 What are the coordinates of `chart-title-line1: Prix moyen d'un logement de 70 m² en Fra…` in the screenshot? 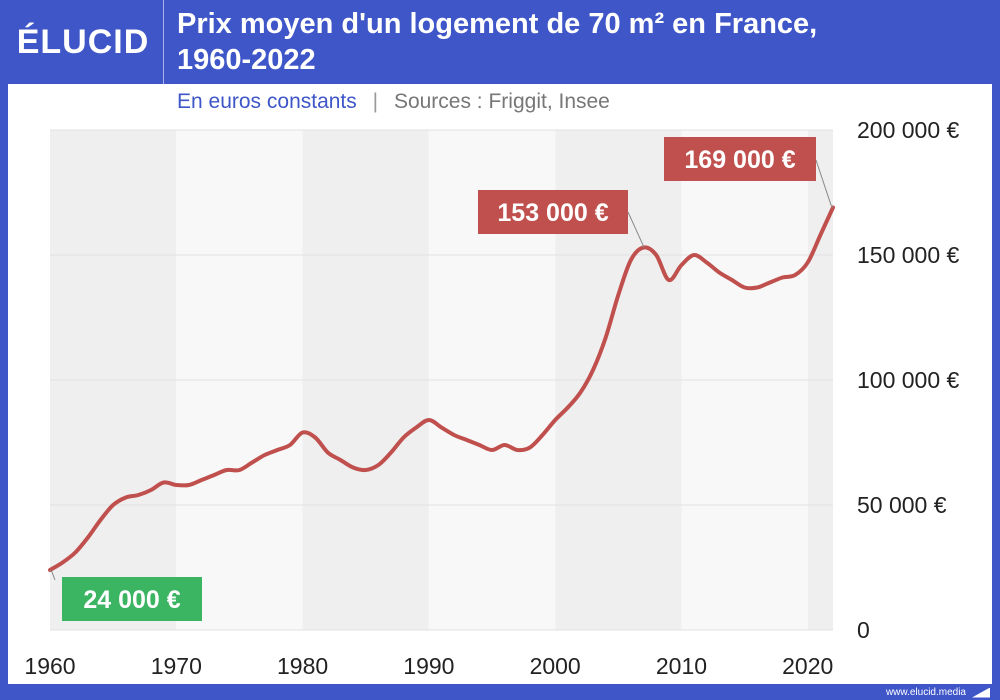 It's located at (497, 24).